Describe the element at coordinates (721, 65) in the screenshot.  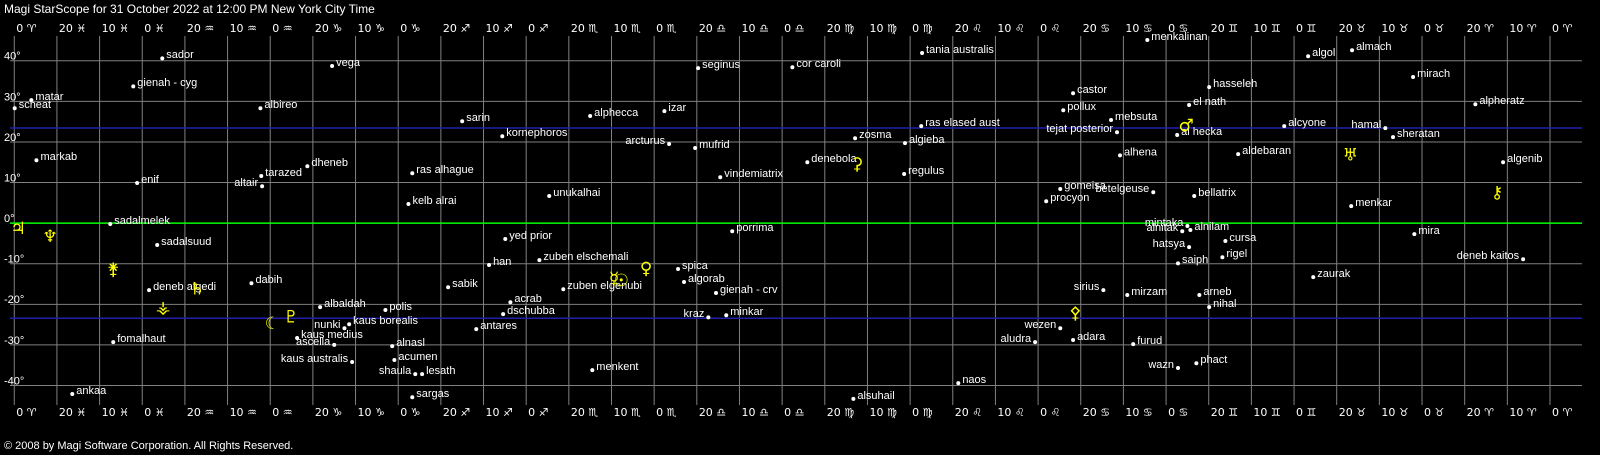
I see `star-label: seginus` at that location.